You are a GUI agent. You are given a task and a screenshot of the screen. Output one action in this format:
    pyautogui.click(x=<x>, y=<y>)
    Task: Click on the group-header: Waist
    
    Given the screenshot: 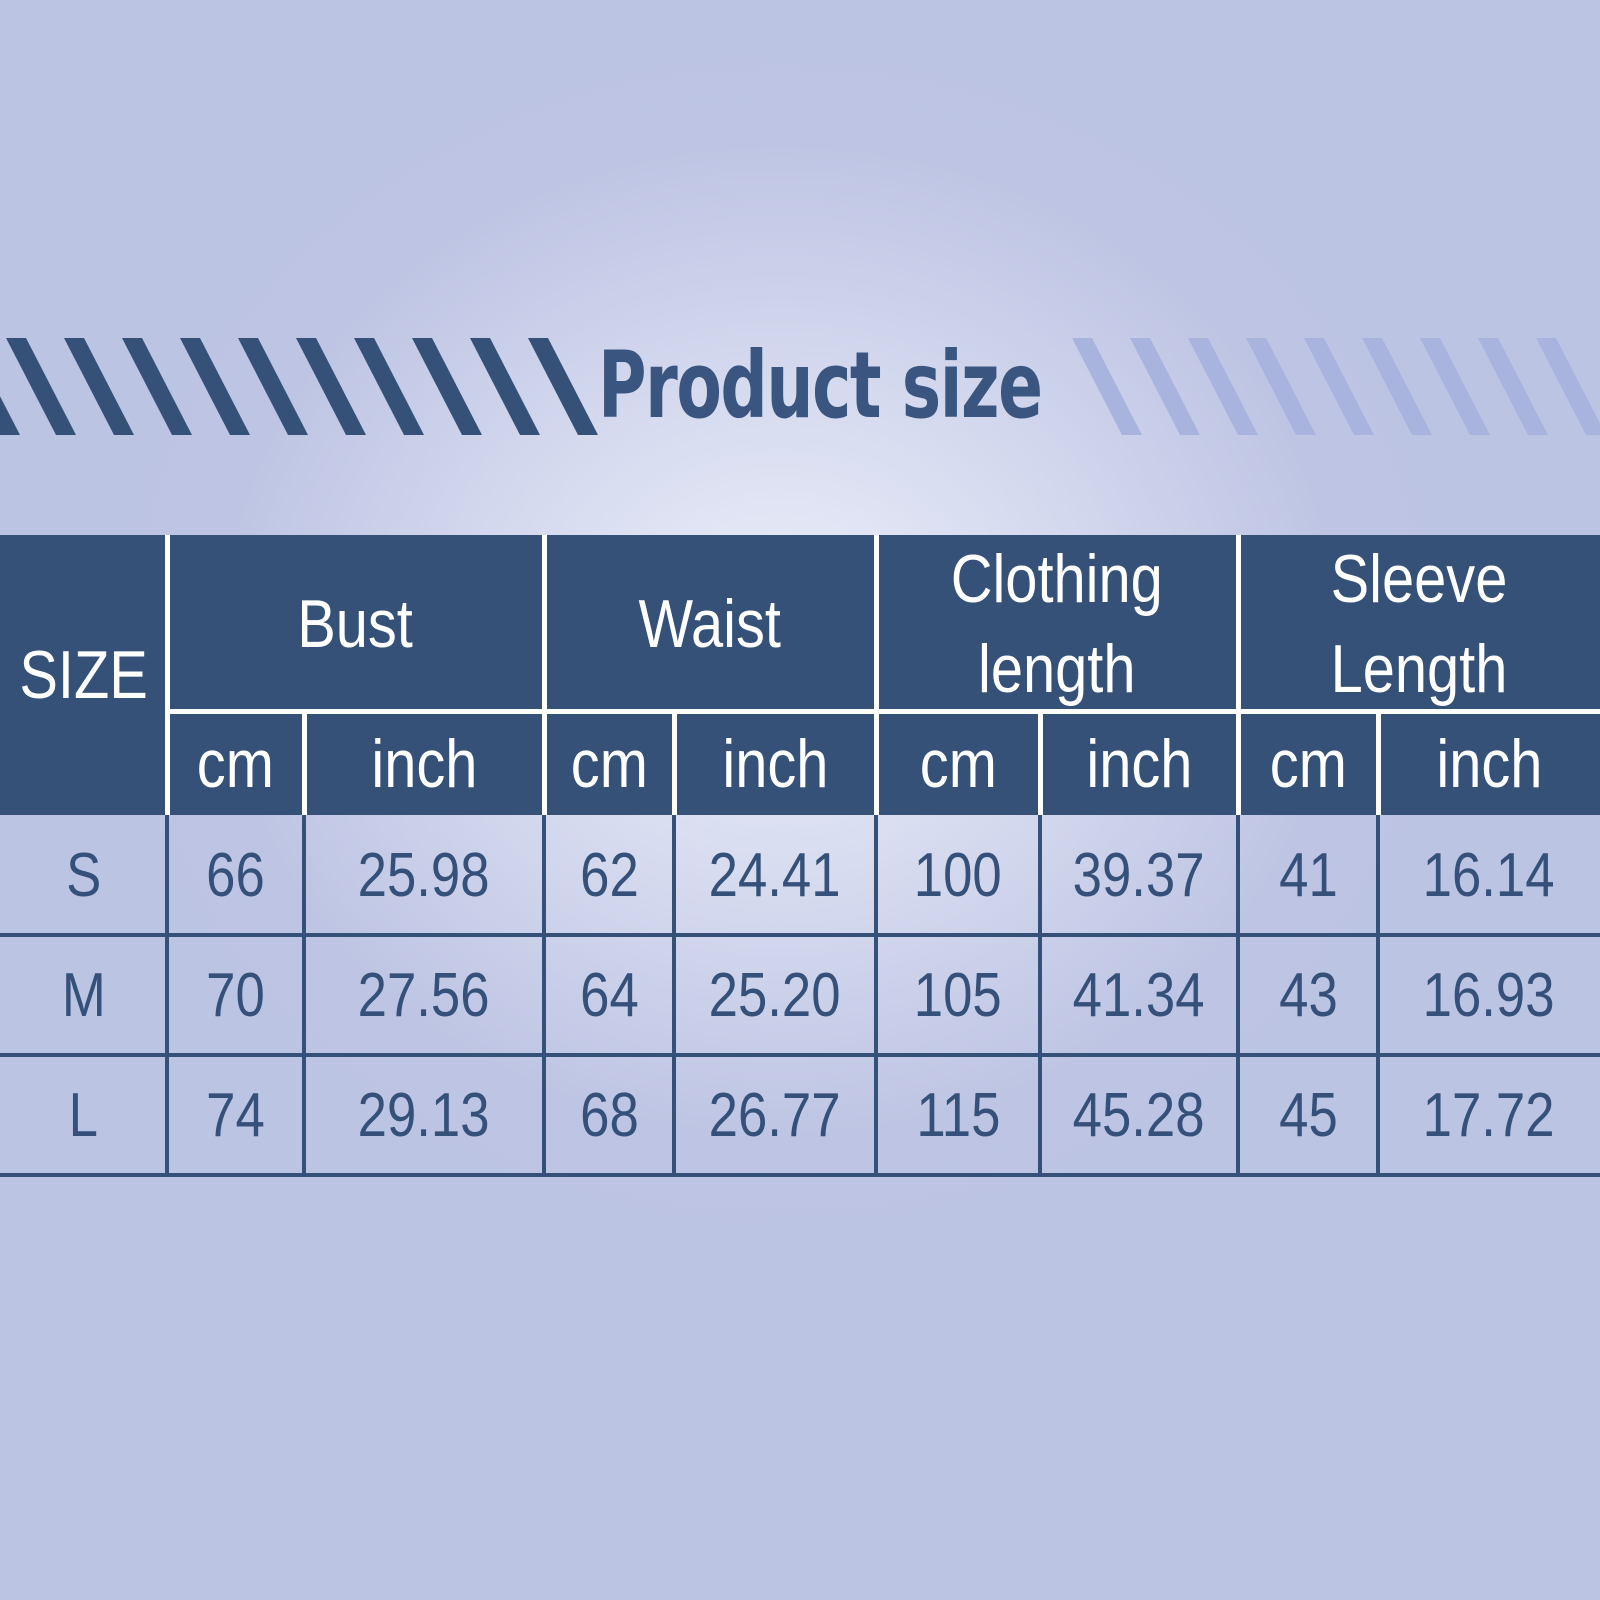 What is the action you would take?
    pyautogui.click(x=710, y=623)
    